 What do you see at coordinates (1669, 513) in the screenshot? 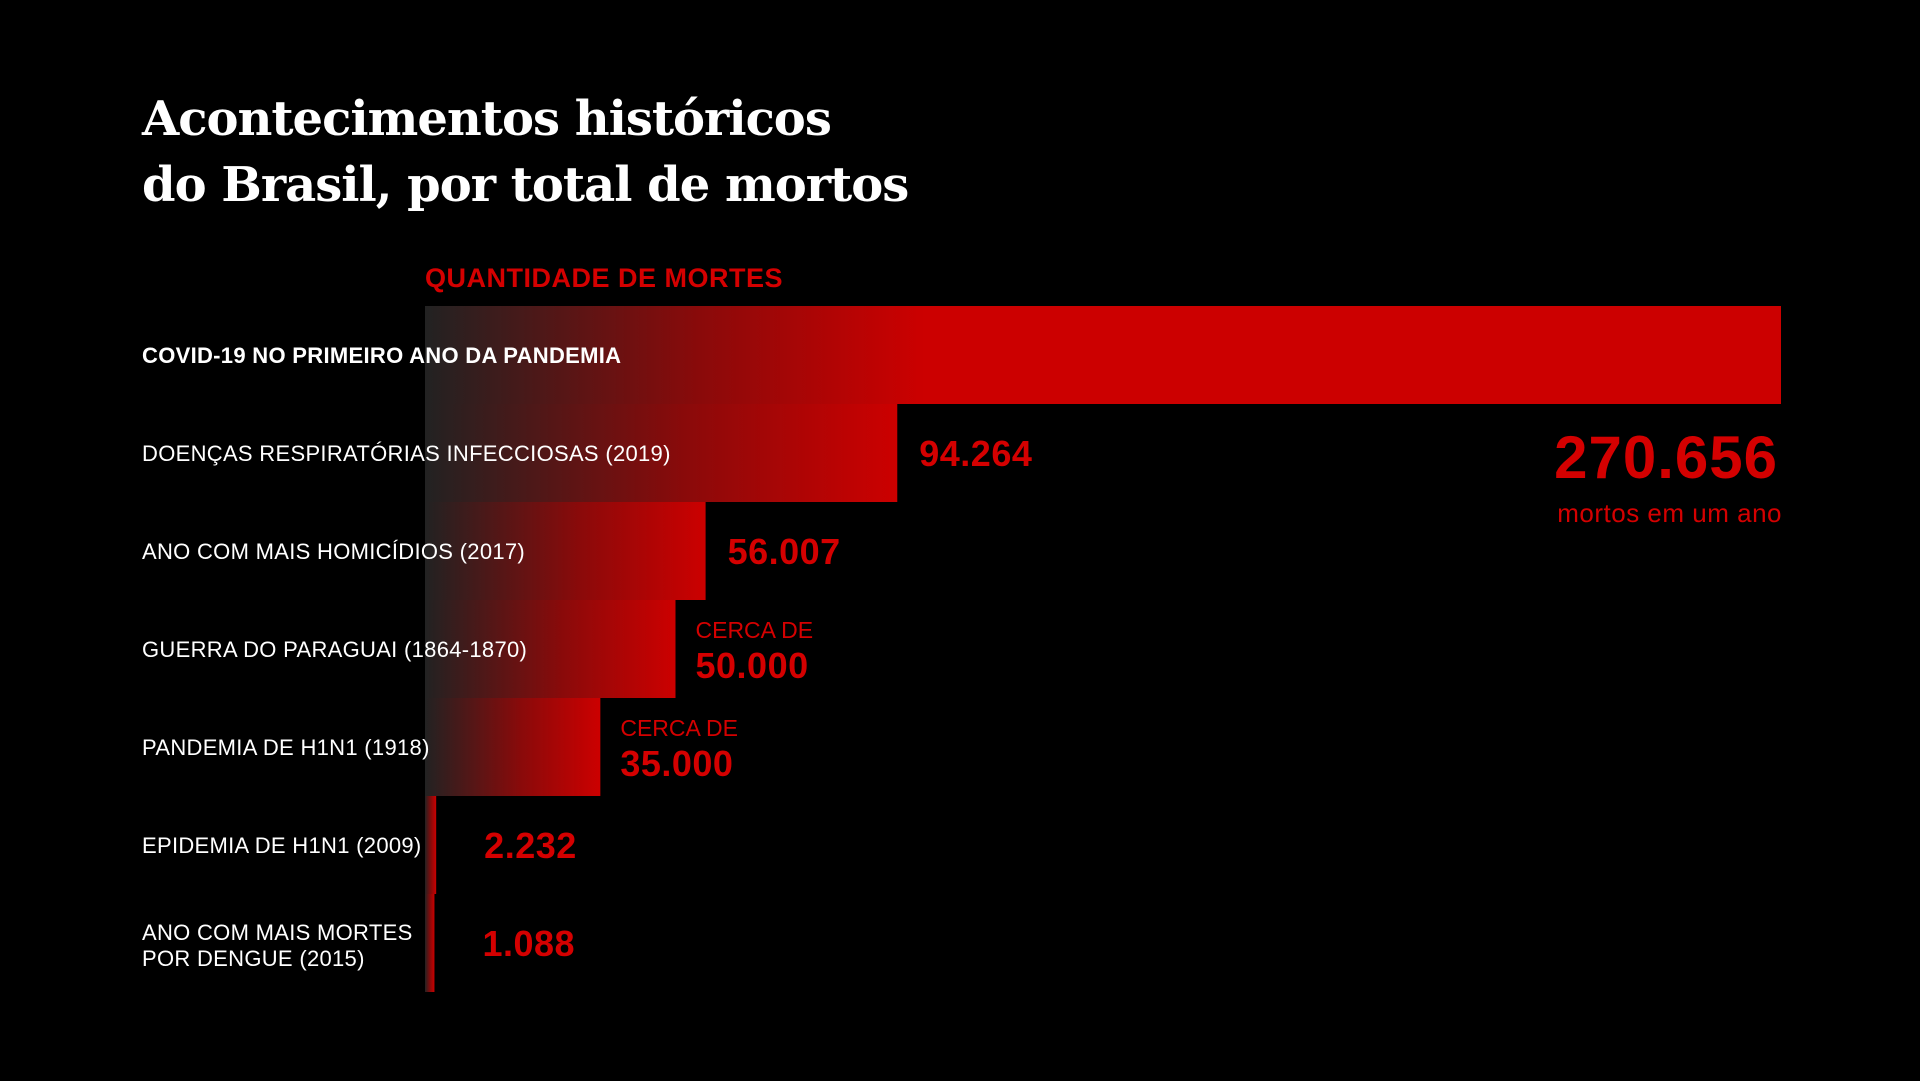
I see `value-note-1: mortos em um ano` at bounding box center [1669, 513].